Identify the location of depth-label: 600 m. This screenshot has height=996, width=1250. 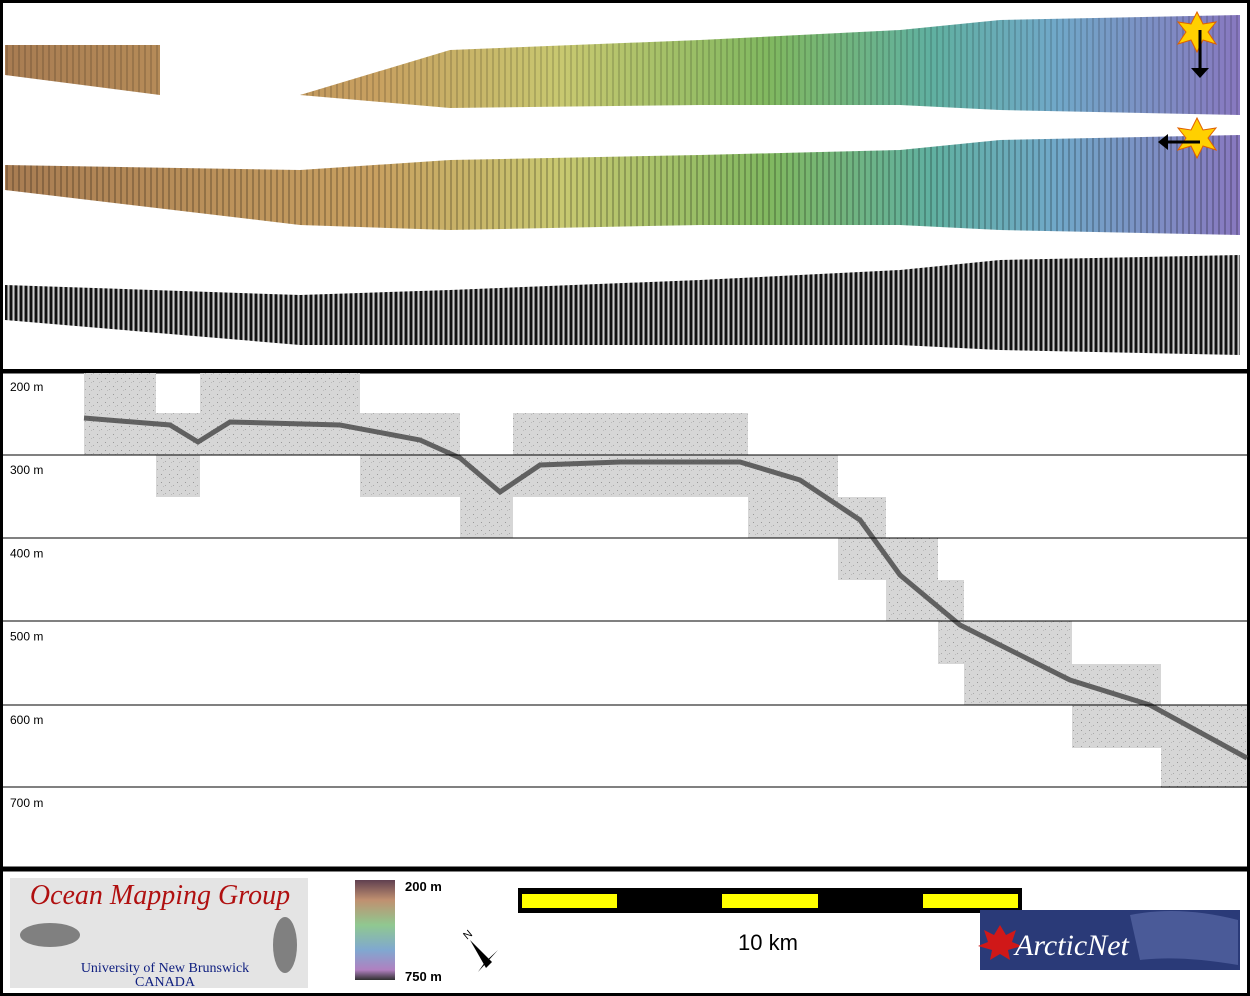
(26, 720).